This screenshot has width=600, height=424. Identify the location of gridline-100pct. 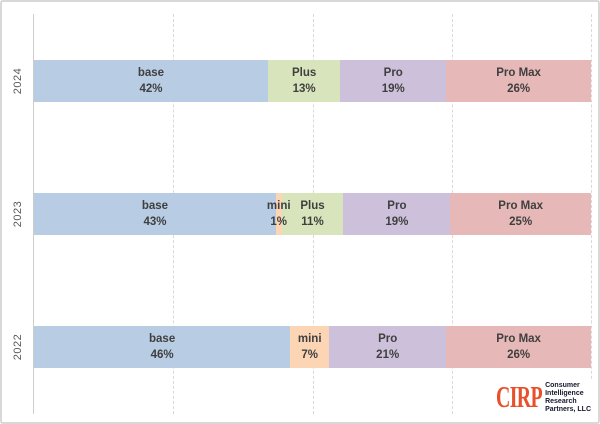
(591, 214).